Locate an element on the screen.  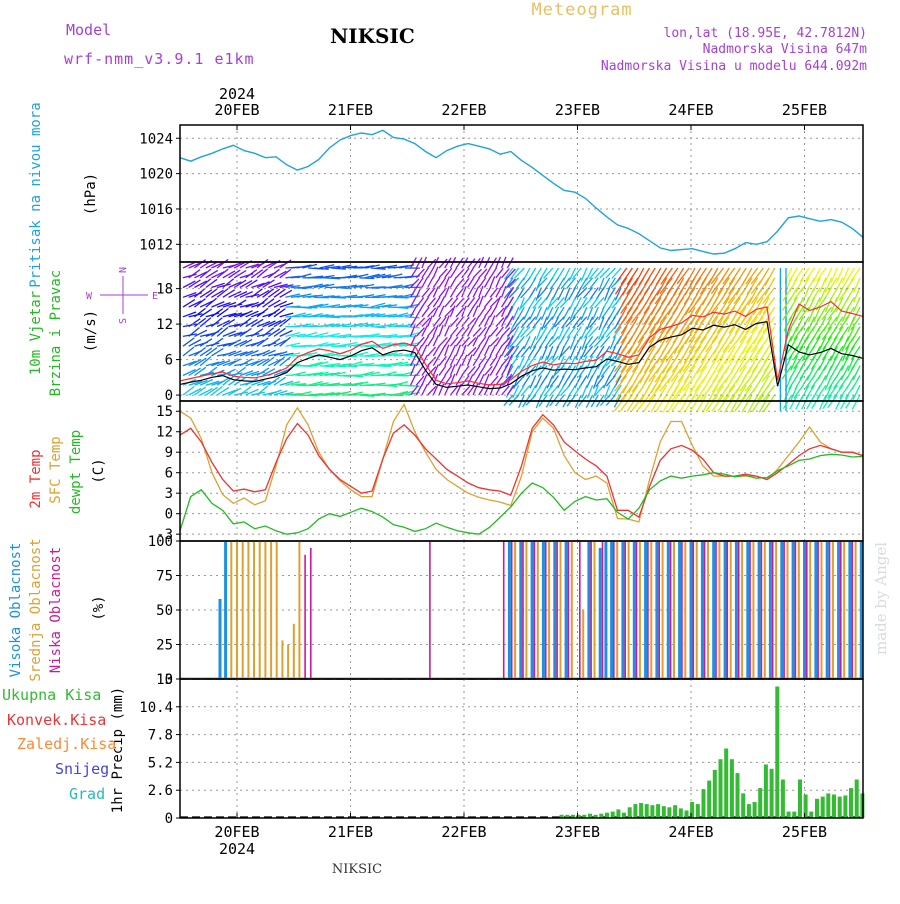
temp-ylabel-2m: 2m Temp is located at coordinates (36, 478).